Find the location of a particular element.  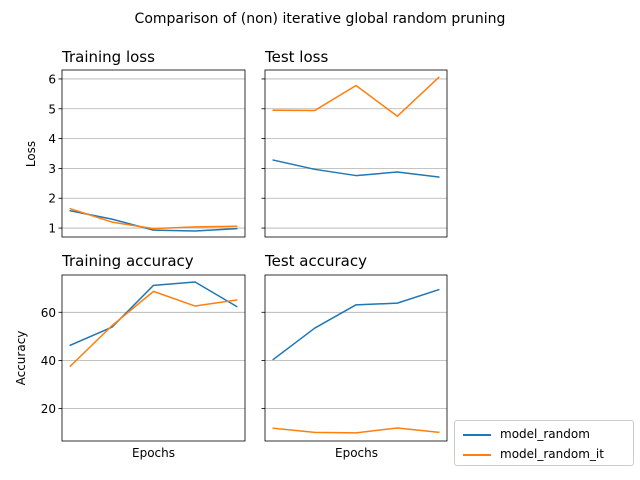

legend-swatch-model-random is located at coordinates (477, 435).